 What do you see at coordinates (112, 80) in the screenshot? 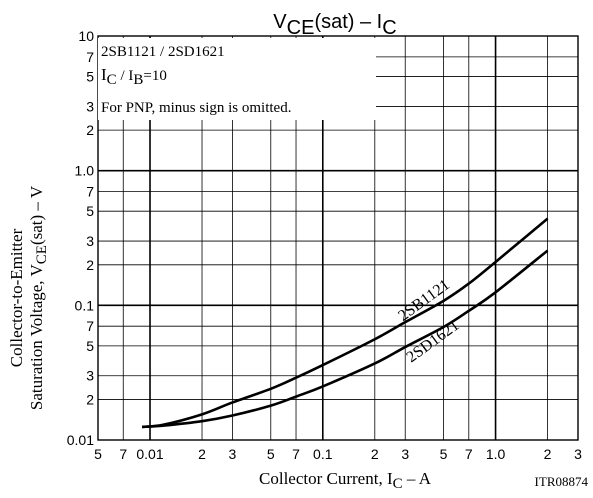
I see `annotation-ic-sub: C` at bounding box center [112, 80].